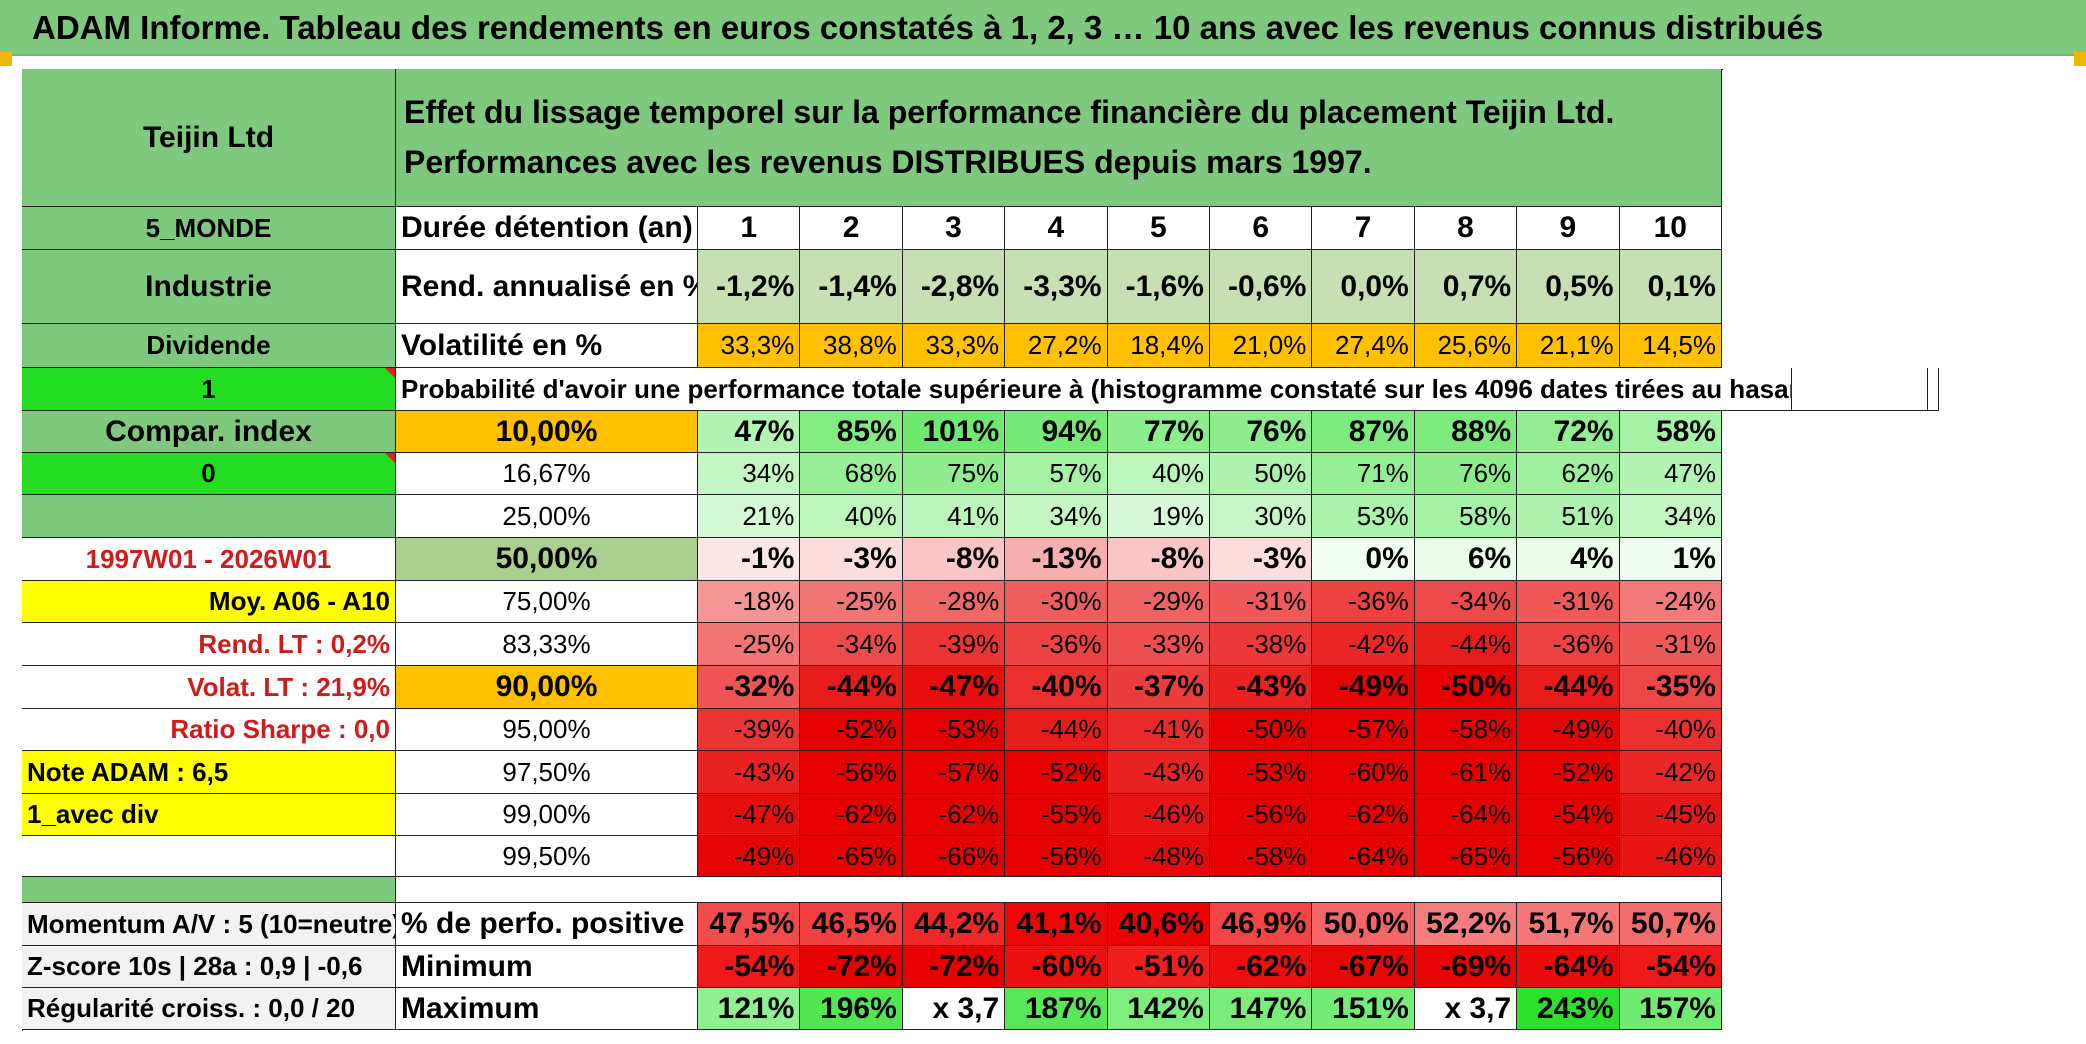 Image resolution: width=2086 pixels, height=1044 pixels. What do you see at coordinates (954, 474) in the screenshot?
I see `quantile-cell: 75%` at bounding box center [954, 474].